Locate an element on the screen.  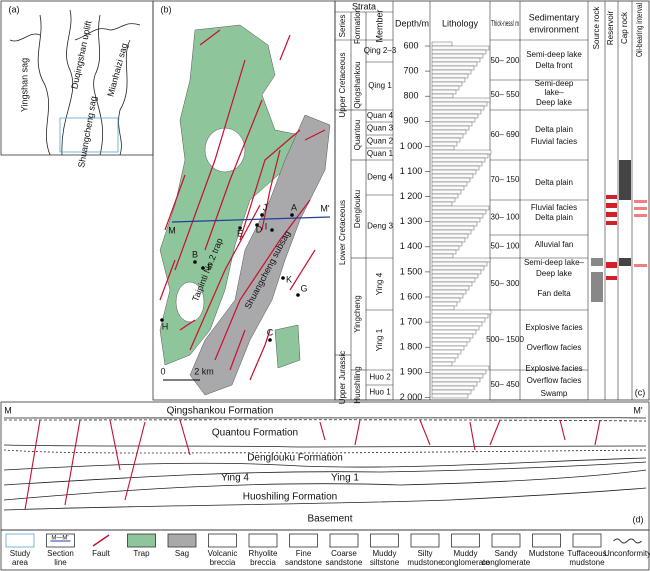
section-label: M' is located at coordinates (324, 208).